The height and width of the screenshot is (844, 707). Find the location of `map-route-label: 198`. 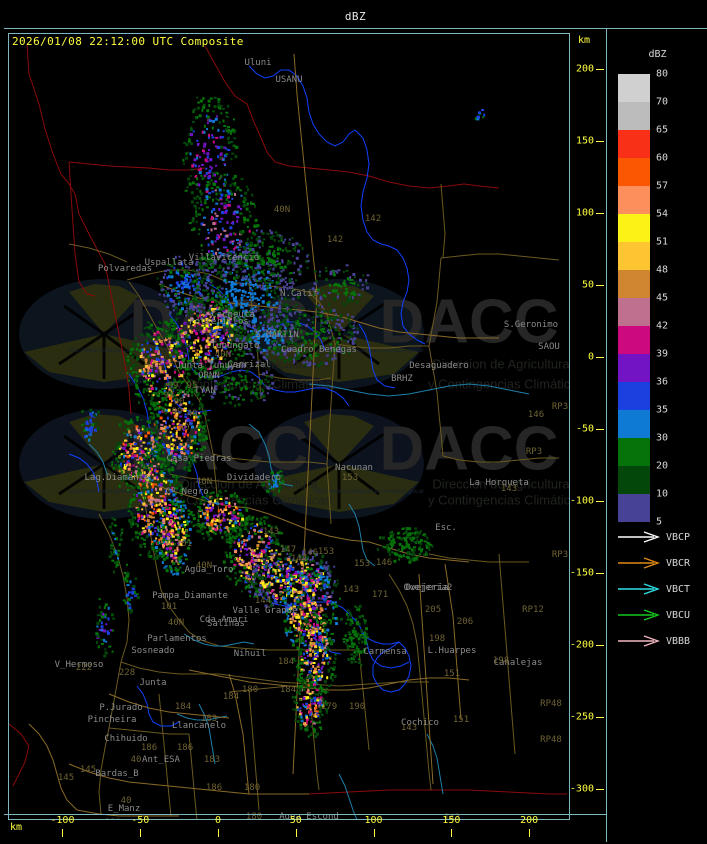

map-route-label: 198 is located at coordinates (501, 661).